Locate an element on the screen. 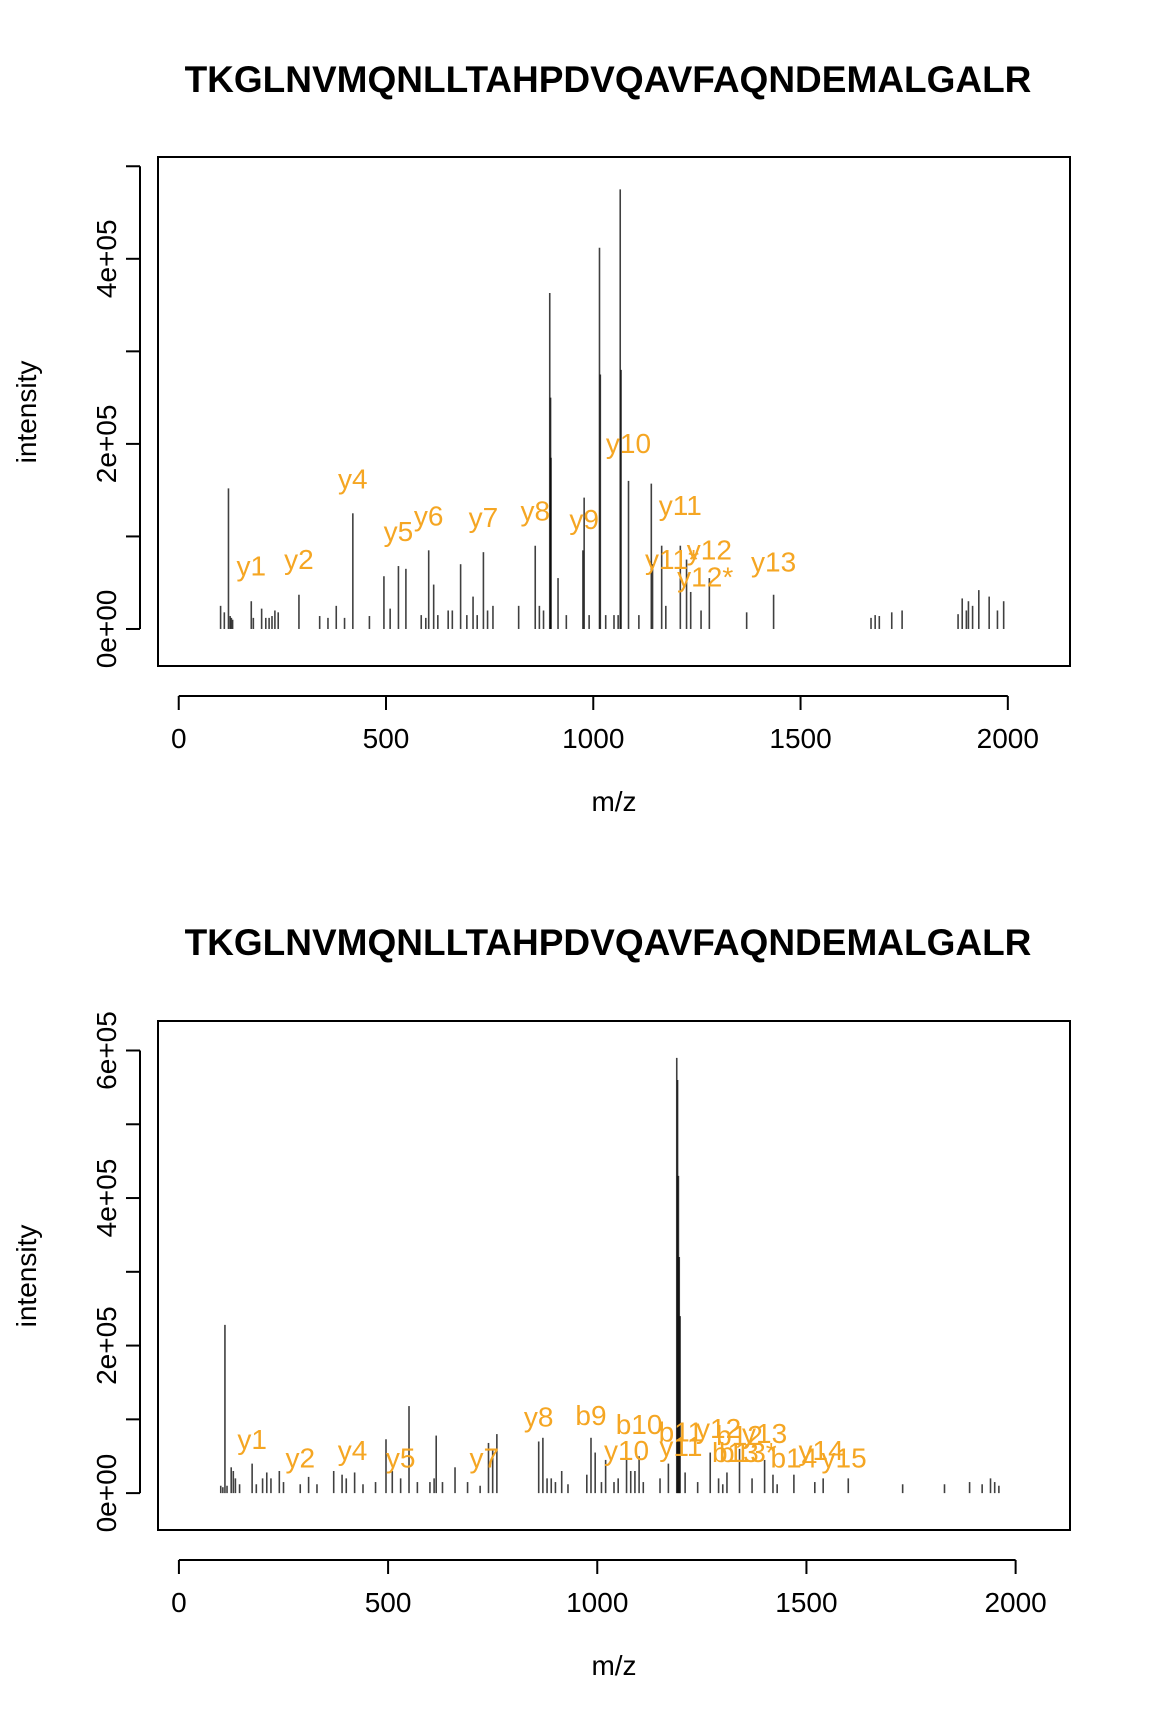 The height and width of the screenshot is (1728, 1152). panel-2-x-axis: 0 500 1000 1500 2000 is located at coordinates (609, 1588).